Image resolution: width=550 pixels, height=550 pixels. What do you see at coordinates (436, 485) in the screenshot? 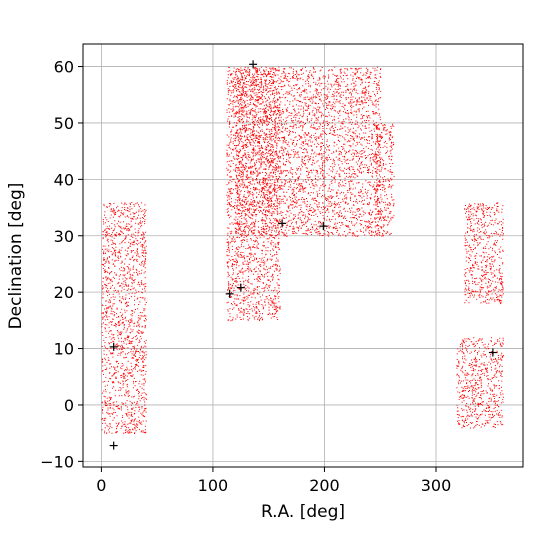
I see `x-tick-label: 300` at bounding box center [436, 485].